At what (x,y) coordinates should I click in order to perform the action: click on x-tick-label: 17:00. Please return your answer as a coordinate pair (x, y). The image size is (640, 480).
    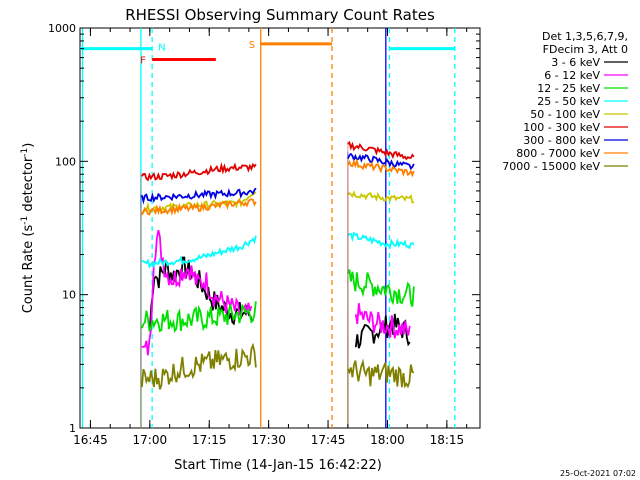
    Looking at the image, I should click on (150, 440).